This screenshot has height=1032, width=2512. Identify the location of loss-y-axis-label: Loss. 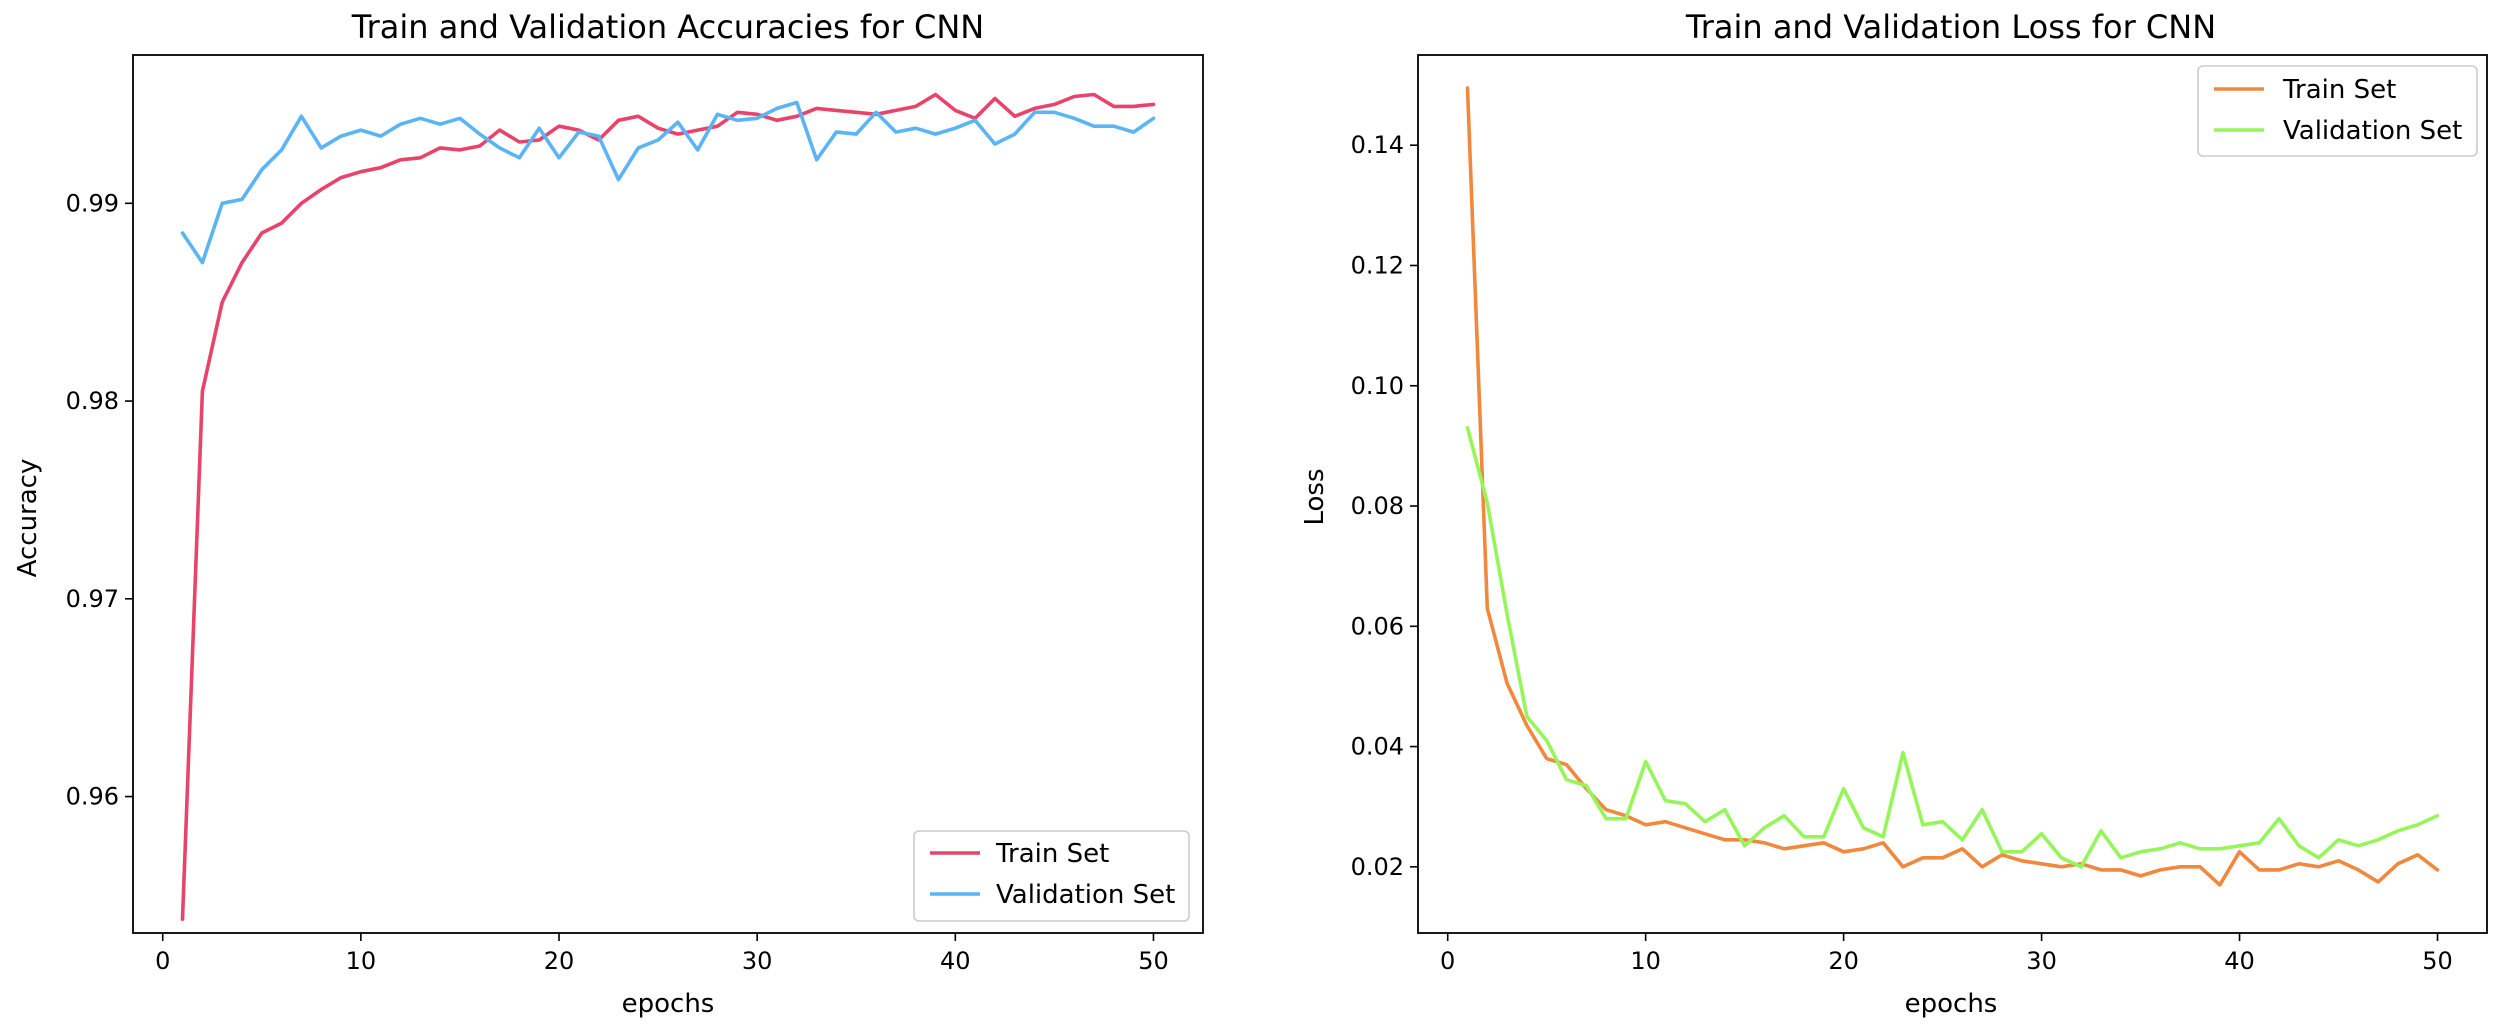
(1315, 496).